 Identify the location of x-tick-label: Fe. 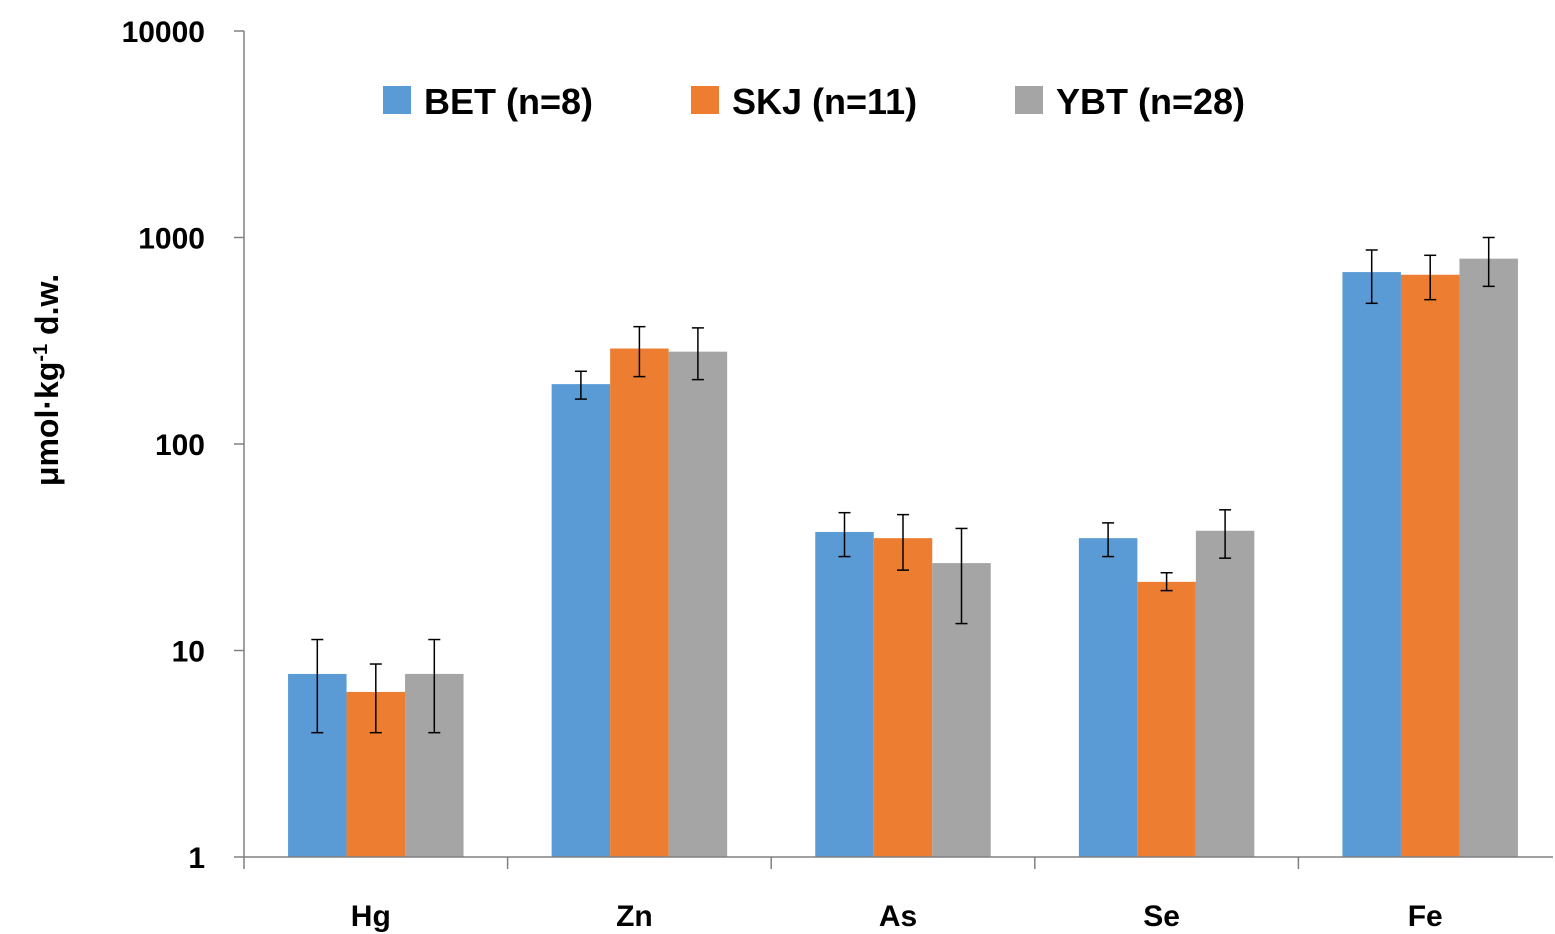
(1425, 916).